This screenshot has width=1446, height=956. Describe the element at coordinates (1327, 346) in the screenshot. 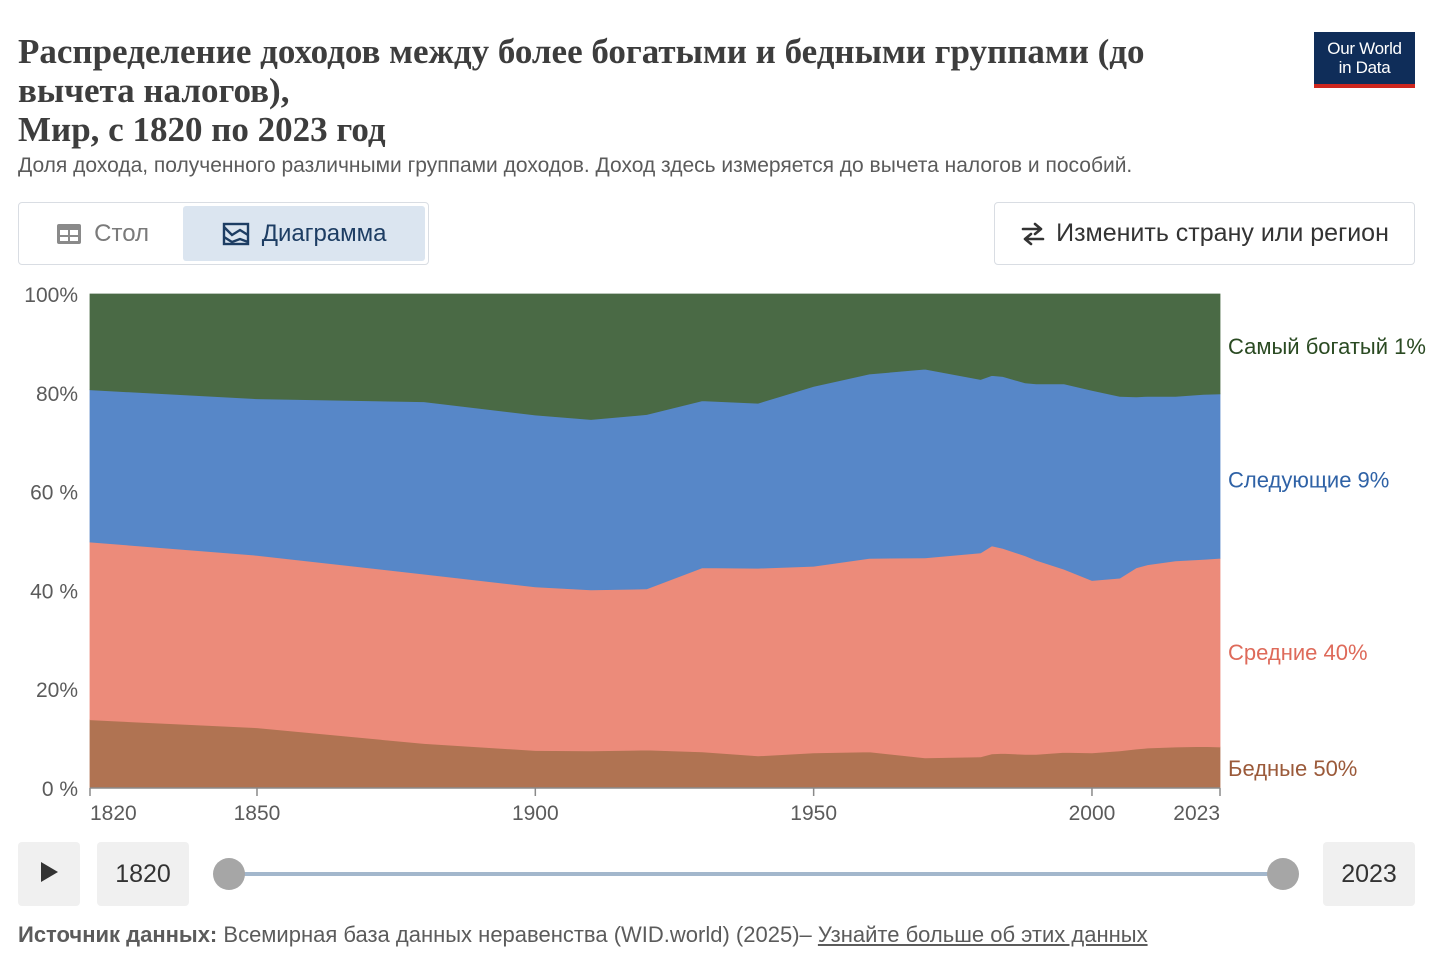

I see `label-top-1: Самый богатый 1%` at that location.